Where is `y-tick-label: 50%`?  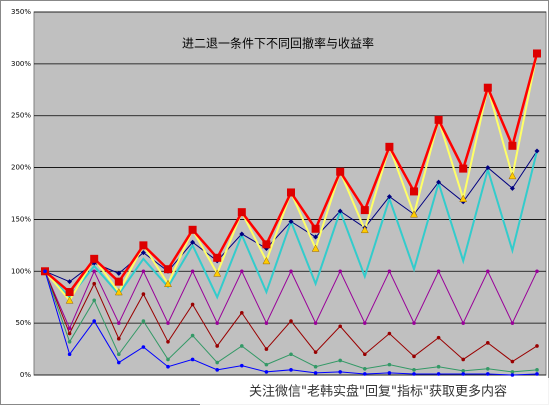 y-tick-label: 50% is located at coordinates (23, 323).